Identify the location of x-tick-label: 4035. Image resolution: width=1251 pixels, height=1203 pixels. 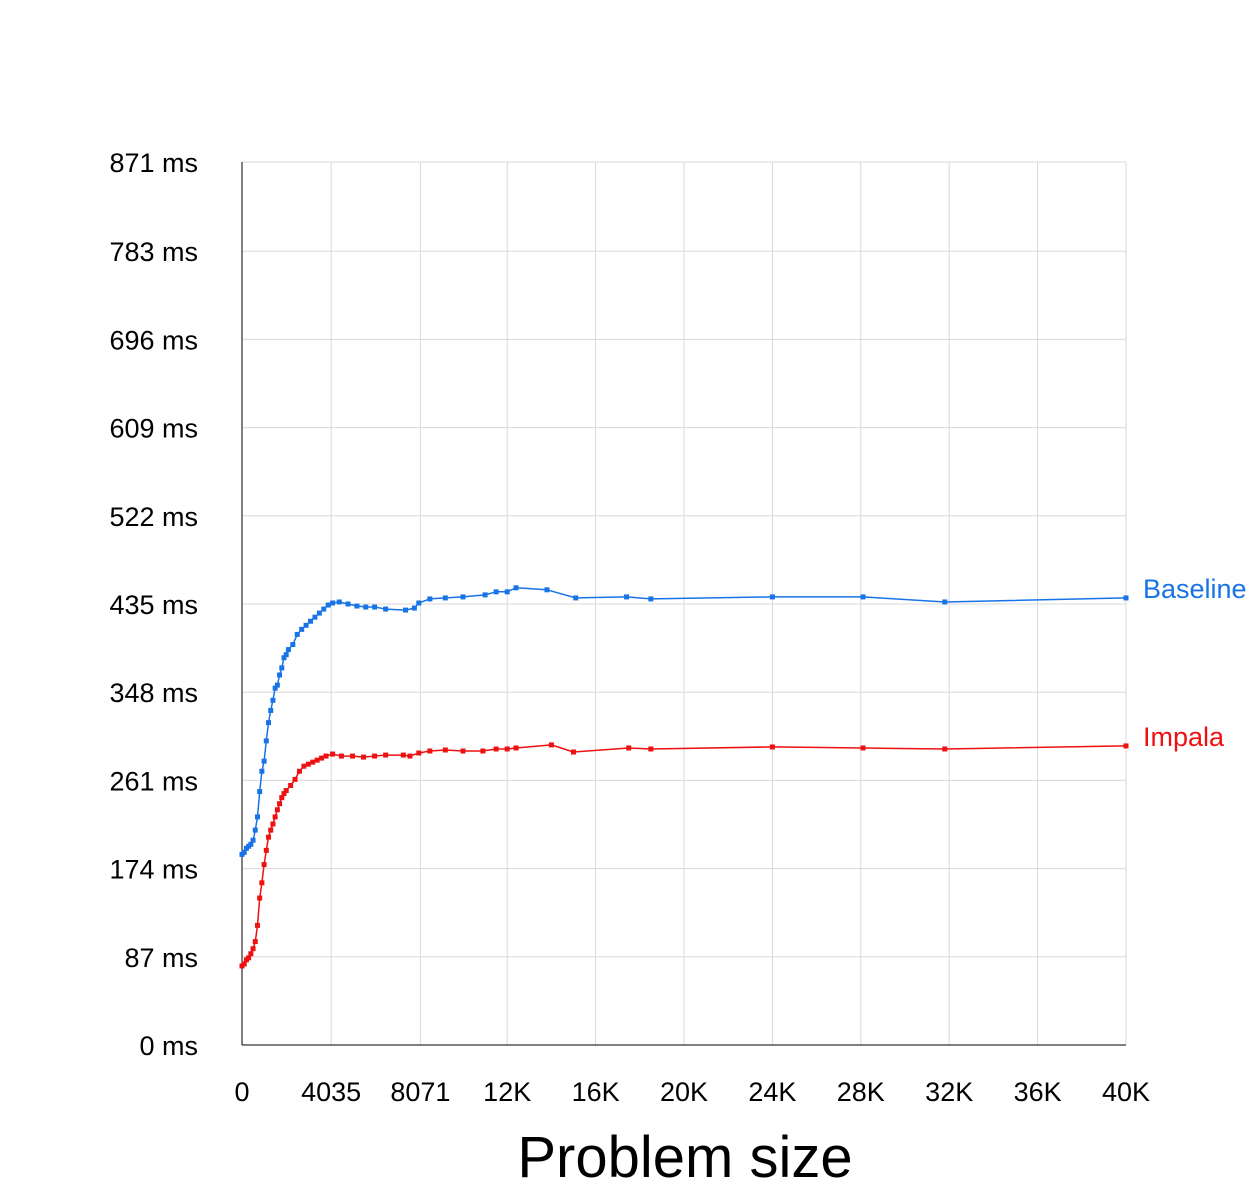
(331, 1092).